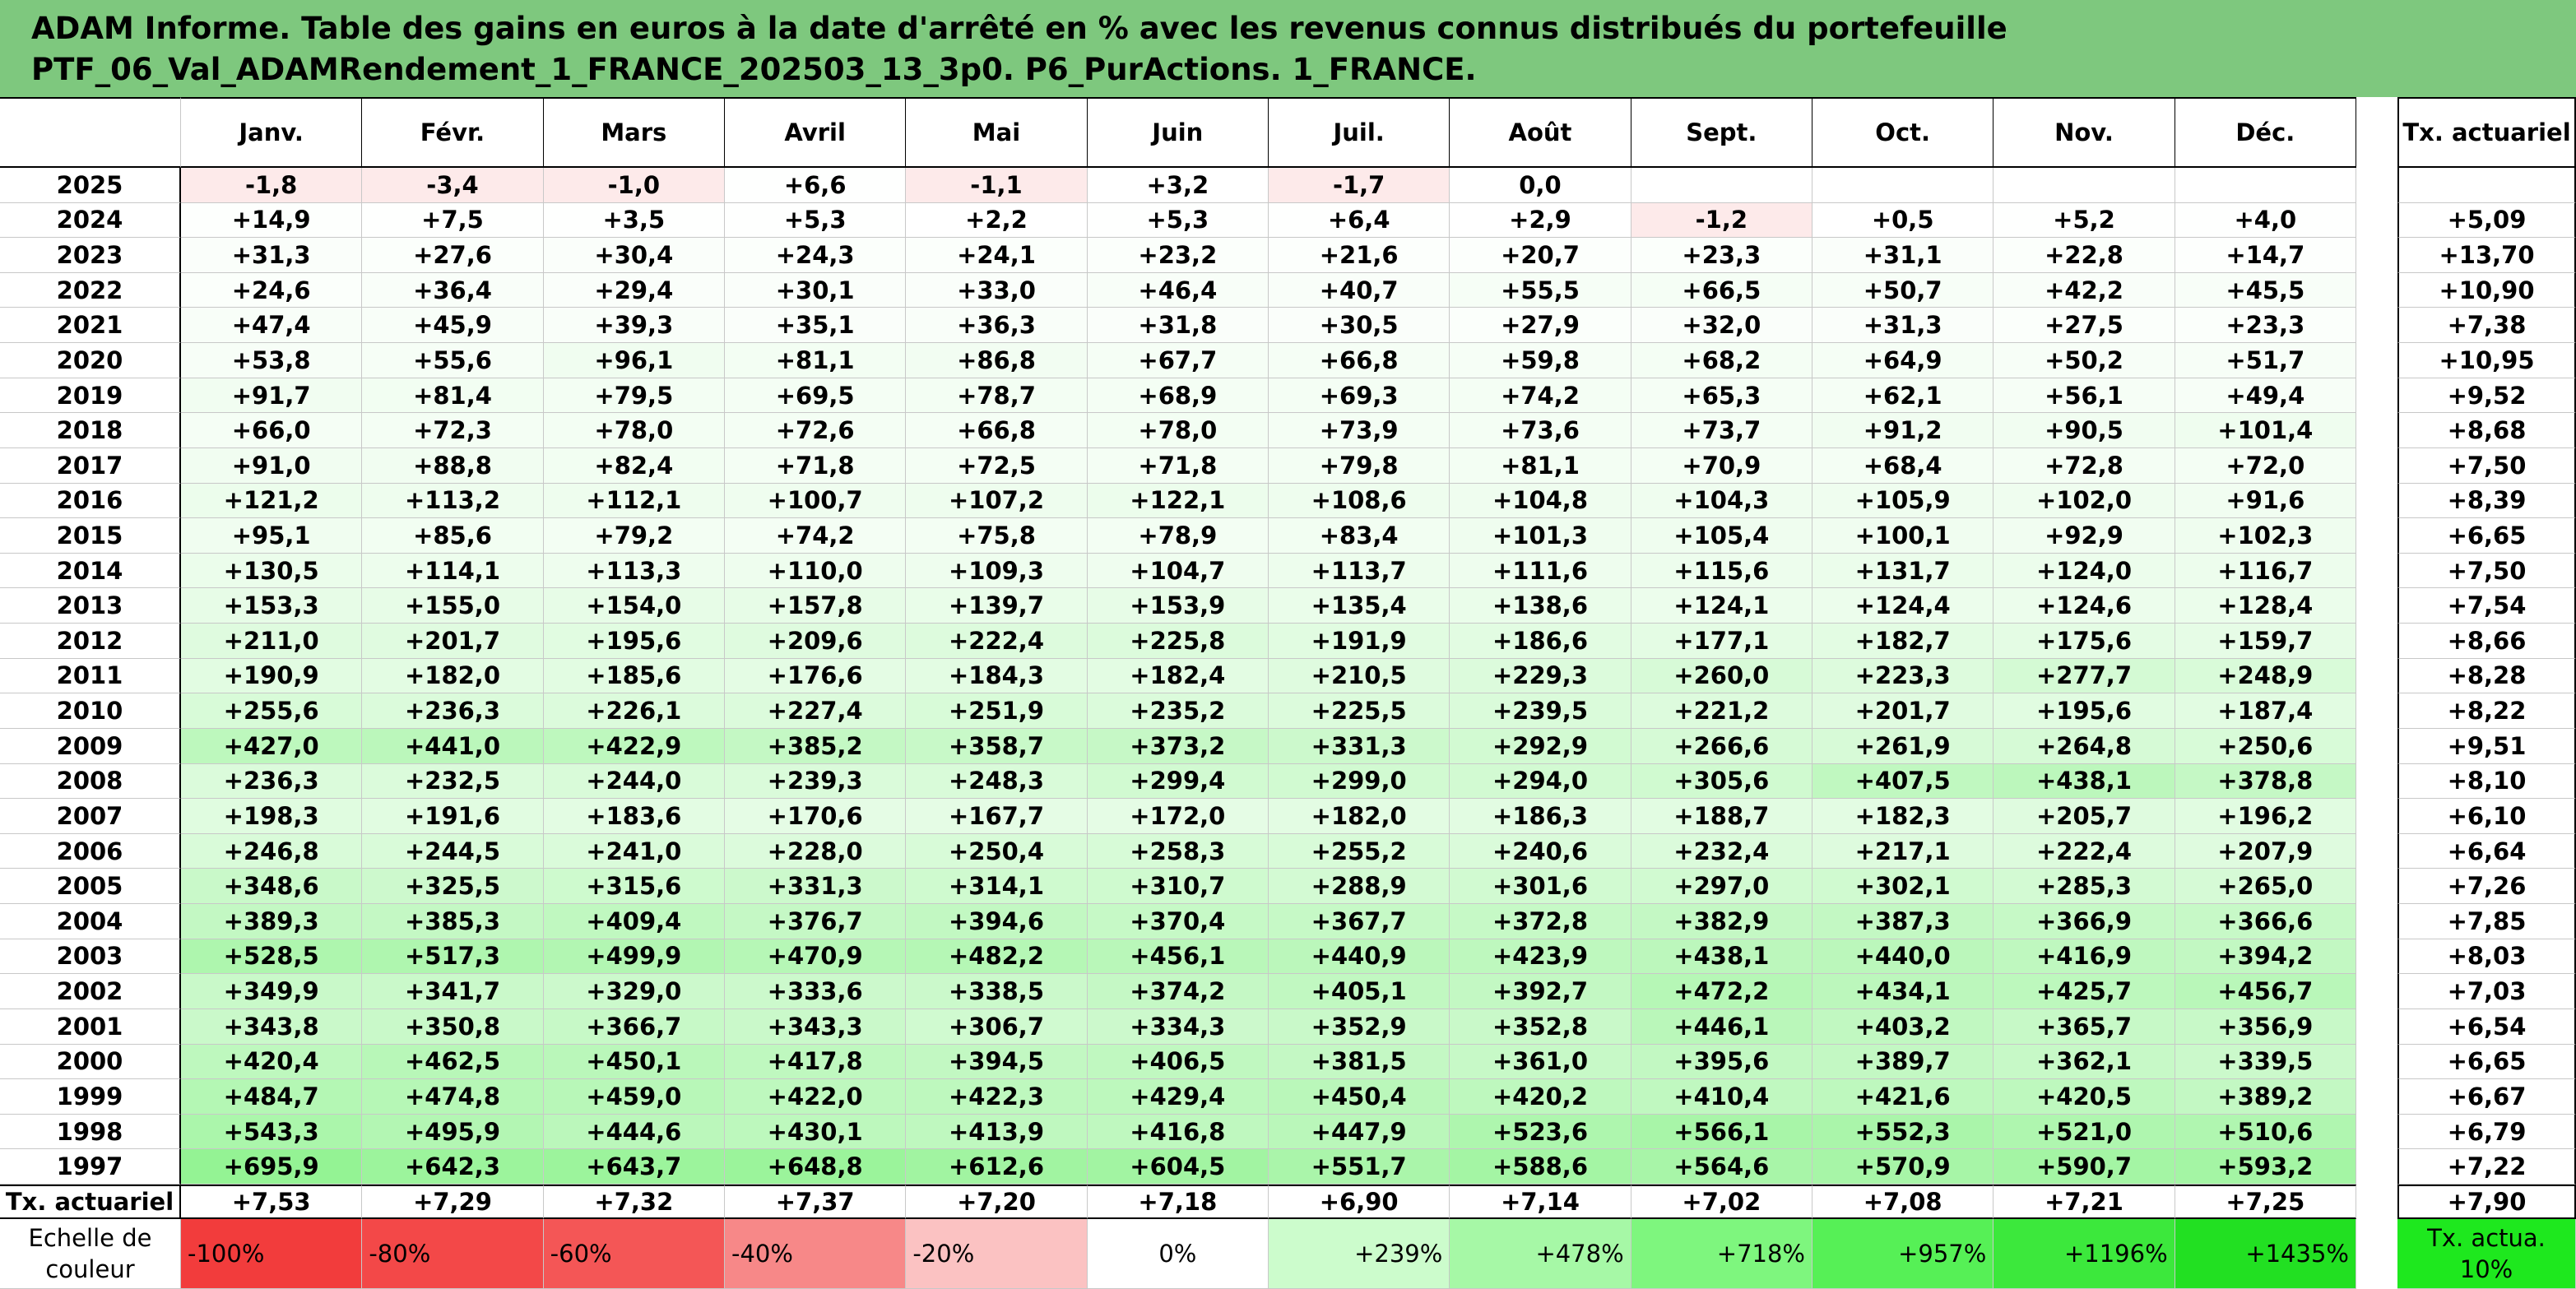  I want to click on value-cell: +124,4, so click(1903, 606).